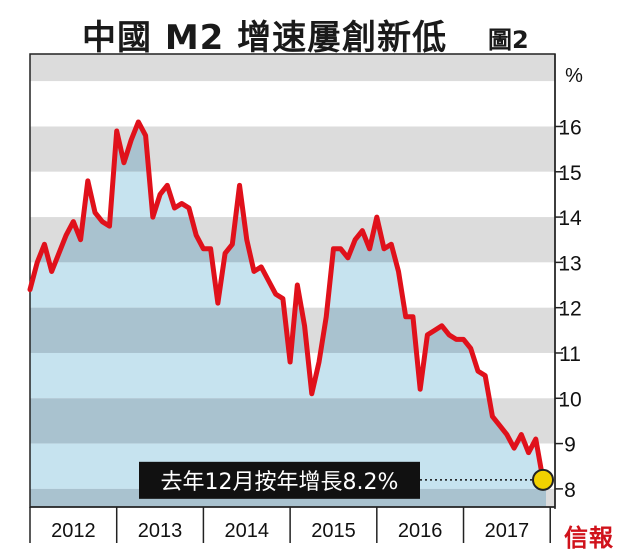 The image size is (620, 557). Describe the element at coordinates (574, 76) in the screenshot. I see `y-unit-label: %` at that location.